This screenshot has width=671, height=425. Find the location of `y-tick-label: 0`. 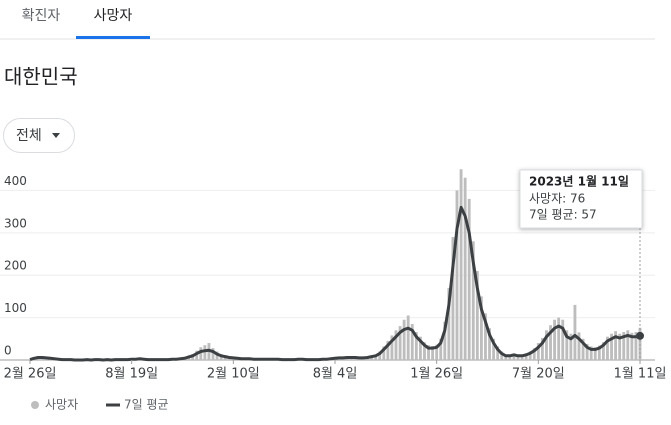

y-tick-label: 0 is located at coordinates (8, 351).